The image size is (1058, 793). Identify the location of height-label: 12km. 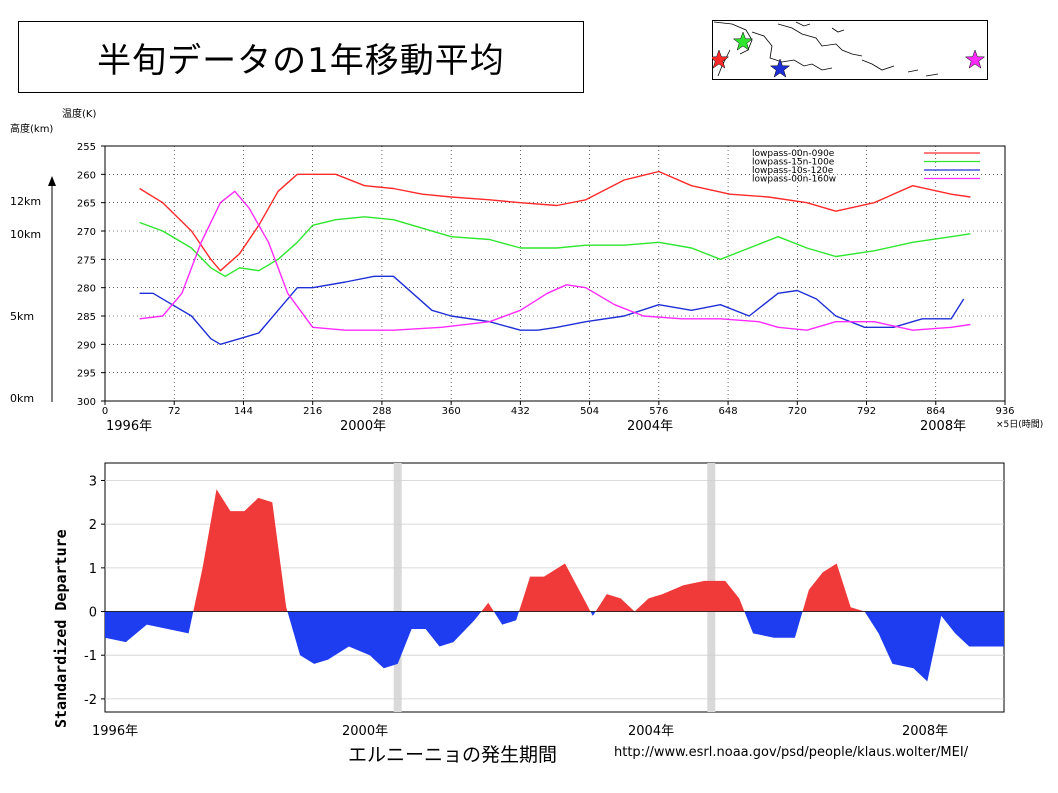
(25, 201).